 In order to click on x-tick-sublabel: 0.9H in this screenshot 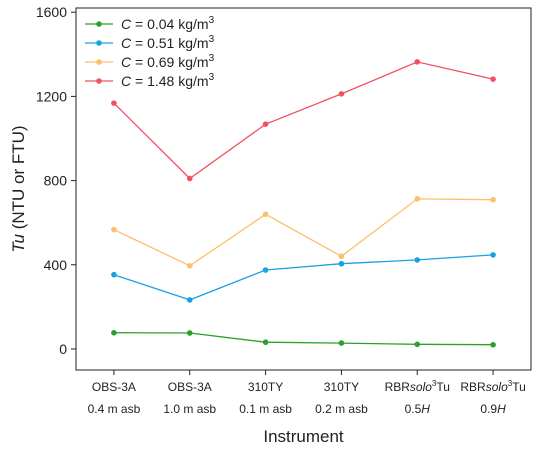, I will do `click(493, 409)`.